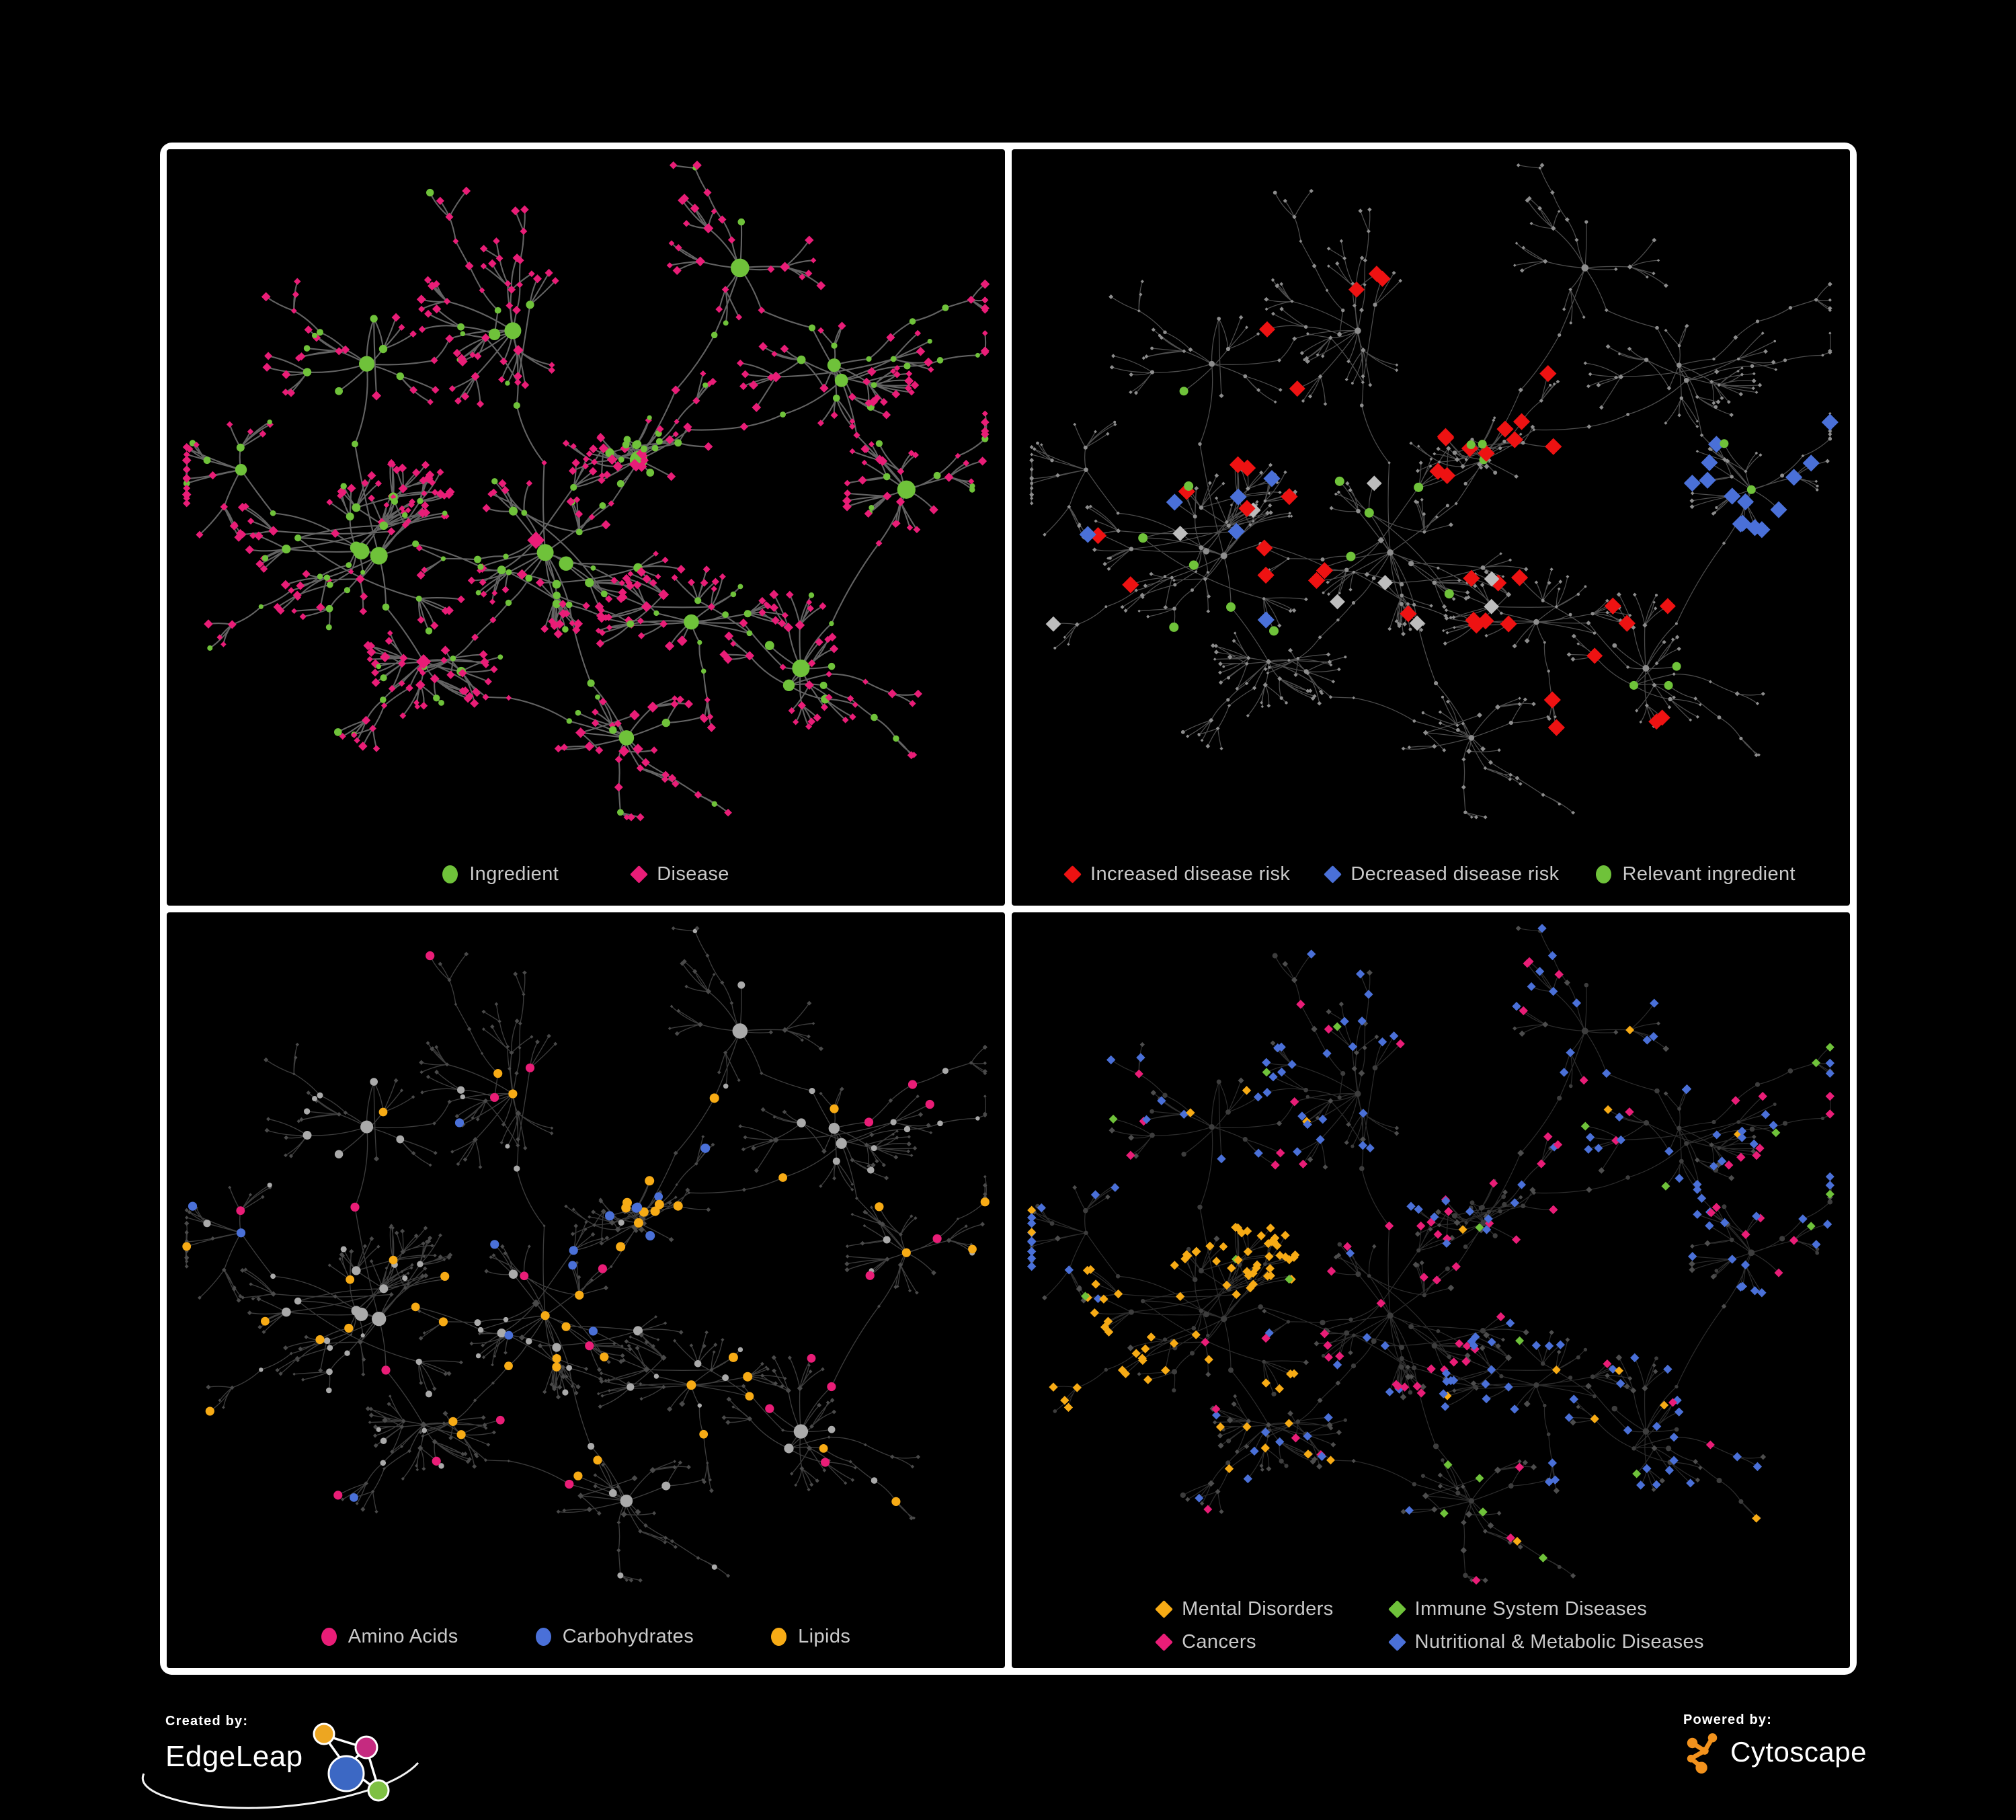 Image resolution: width=2016 pixels, height=1820 pixels. I want to click on ingredient-disease-network-graph, so click(586, 491).